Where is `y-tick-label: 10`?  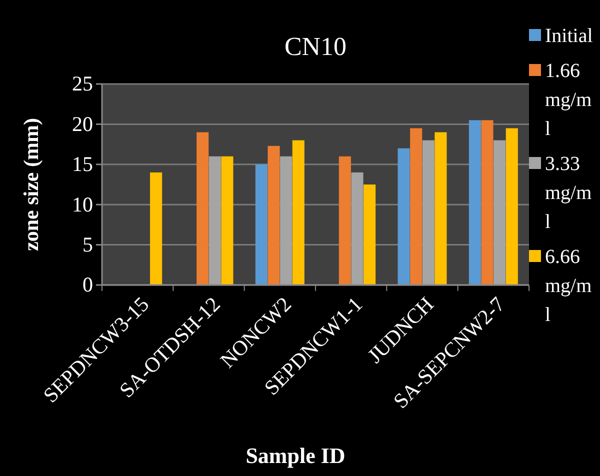
y-tick-label: 10 is located at coordinates (82, 204).